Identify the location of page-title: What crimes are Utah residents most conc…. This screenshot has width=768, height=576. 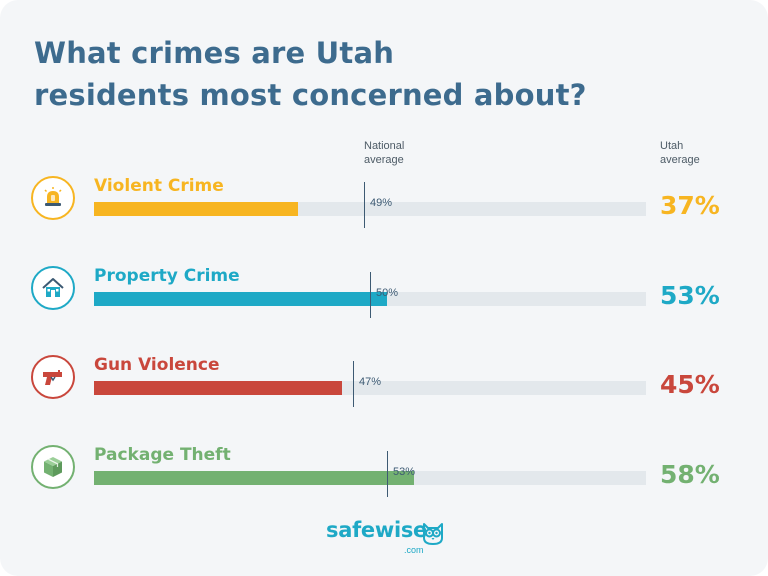
(384, 74).